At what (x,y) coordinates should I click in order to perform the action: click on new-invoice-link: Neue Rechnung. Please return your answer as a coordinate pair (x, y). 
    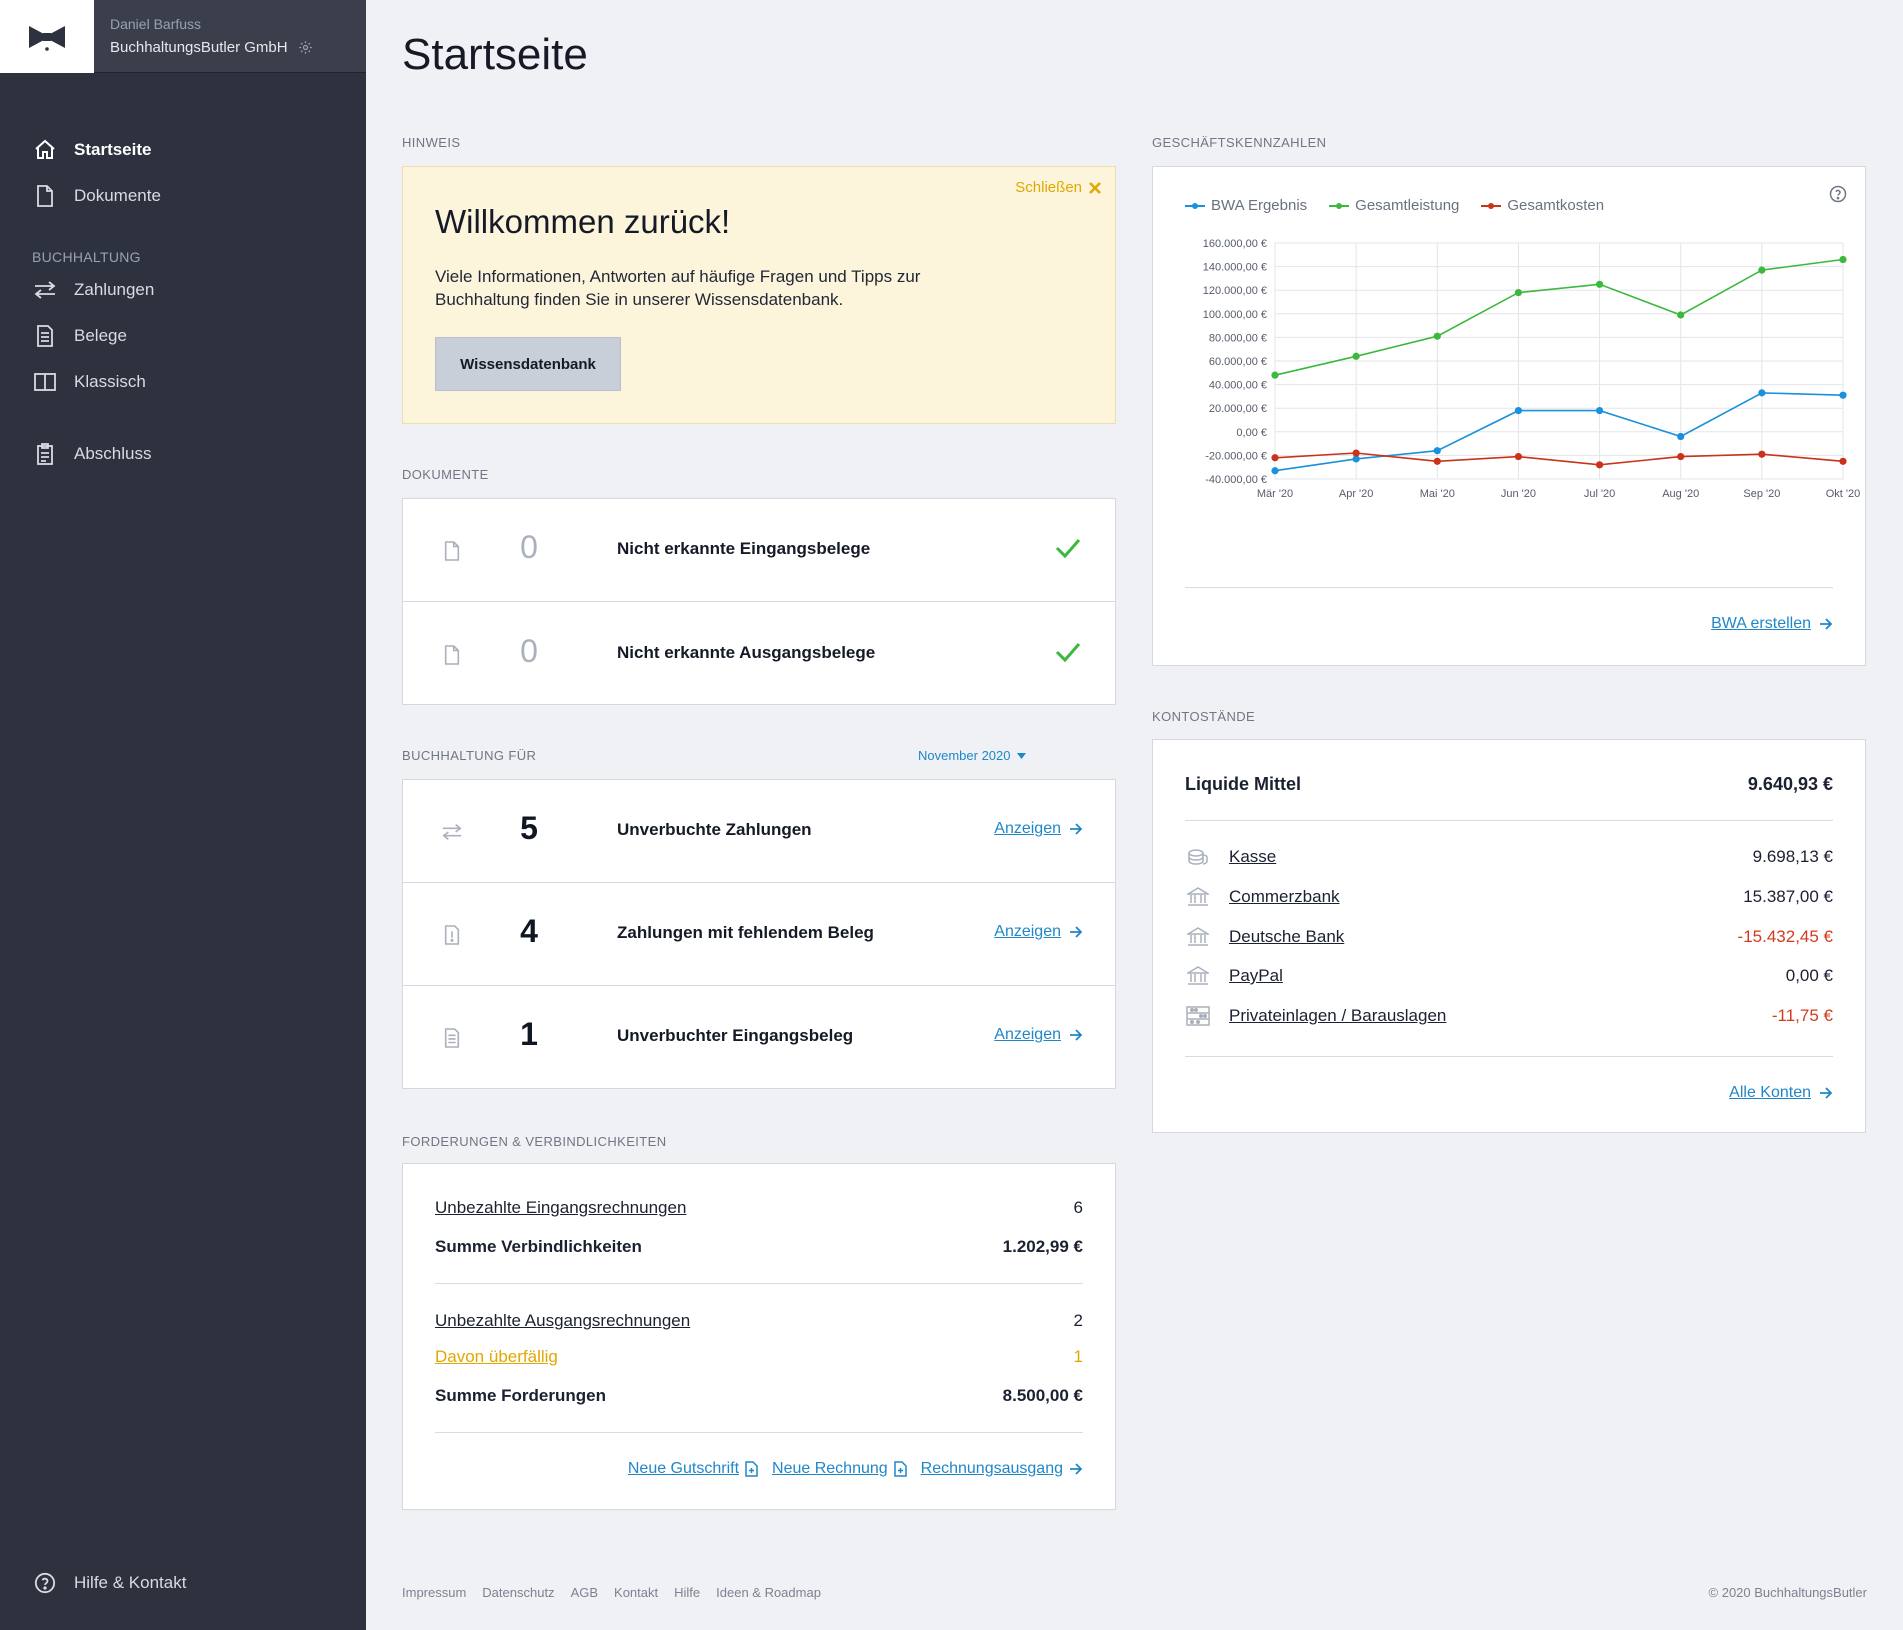
    Looking at the image, I should click on (839, 1469).